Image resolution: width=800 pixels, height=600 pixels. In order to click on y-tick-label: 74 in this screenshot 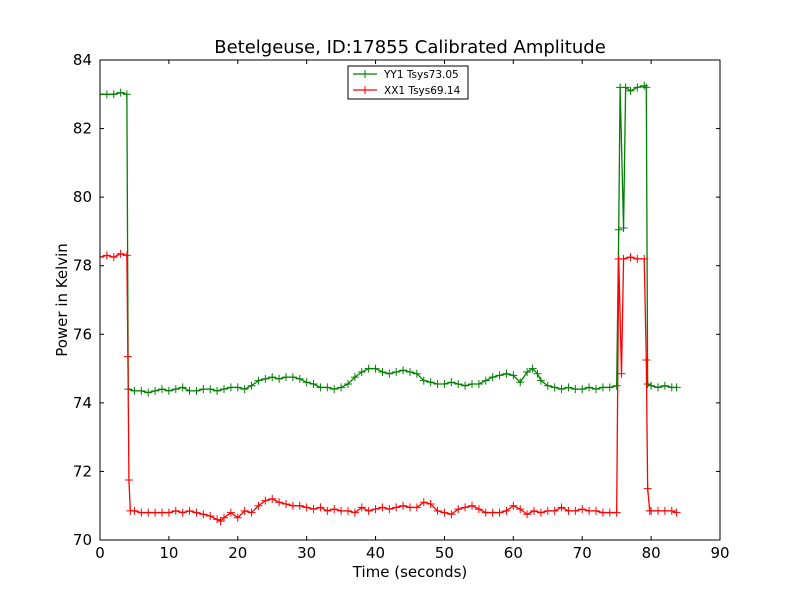, I will do `click(82, 403)`.